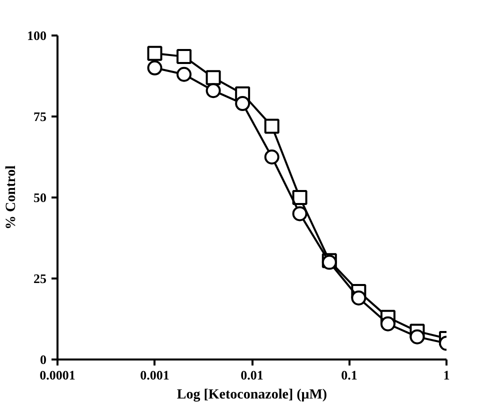 The image size is (488, 407). Describe the element at coordinates (36, 35) in the screenshot. I see `y-tick-label: 100` at that location.